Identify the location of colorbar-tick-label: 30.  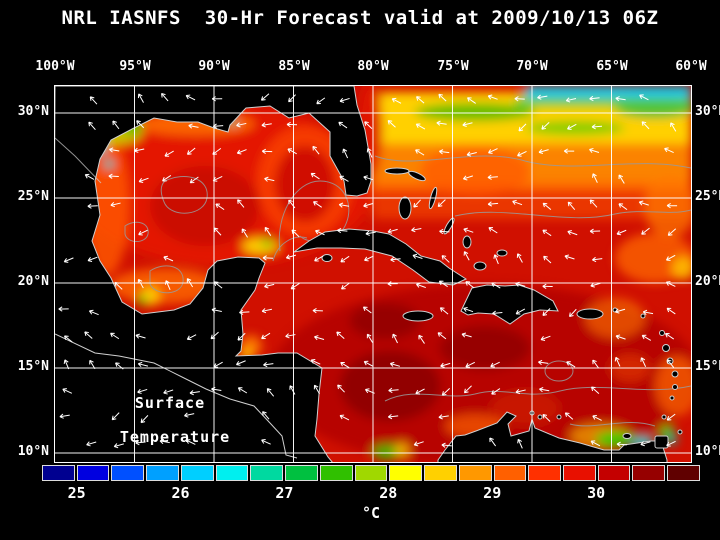
(596, 493).